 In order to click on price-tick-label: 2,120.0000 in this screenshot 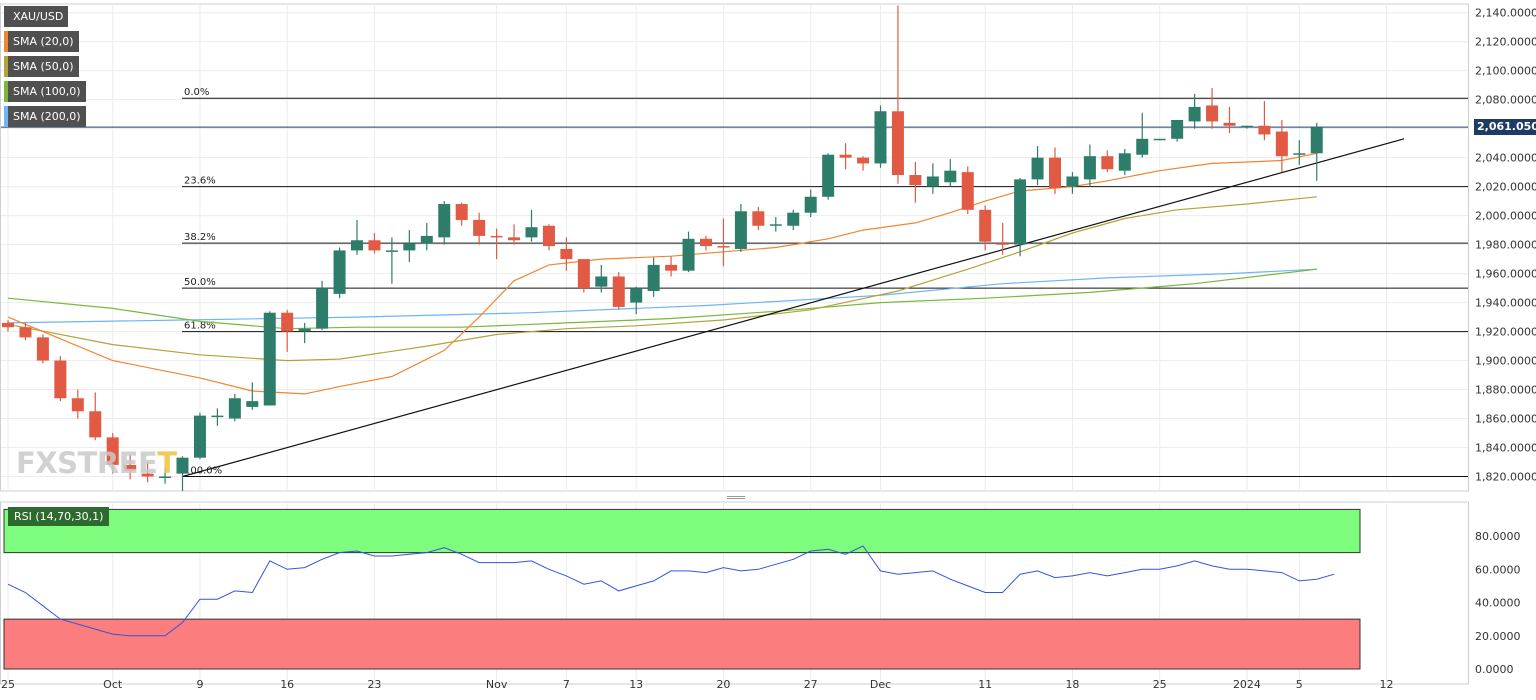, I will do `click(1505, 42)`.